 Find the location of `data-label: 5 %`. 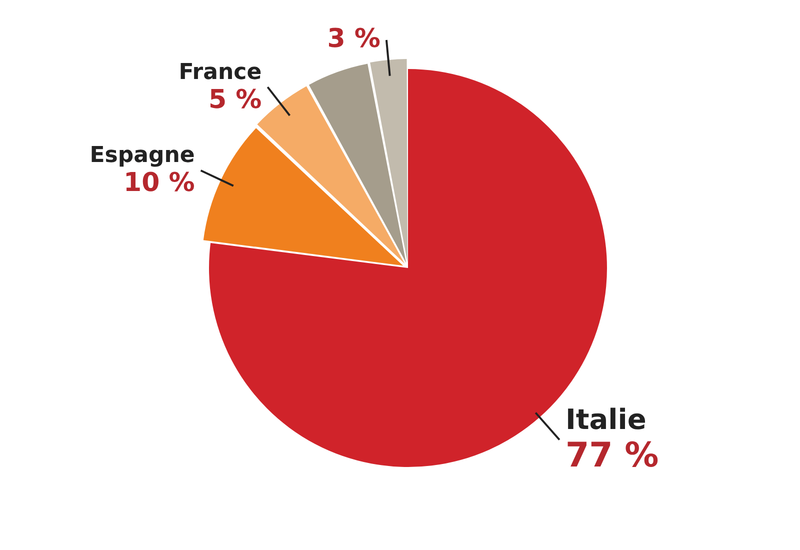

data-label: 5 % is located at coordinates (235, 99).